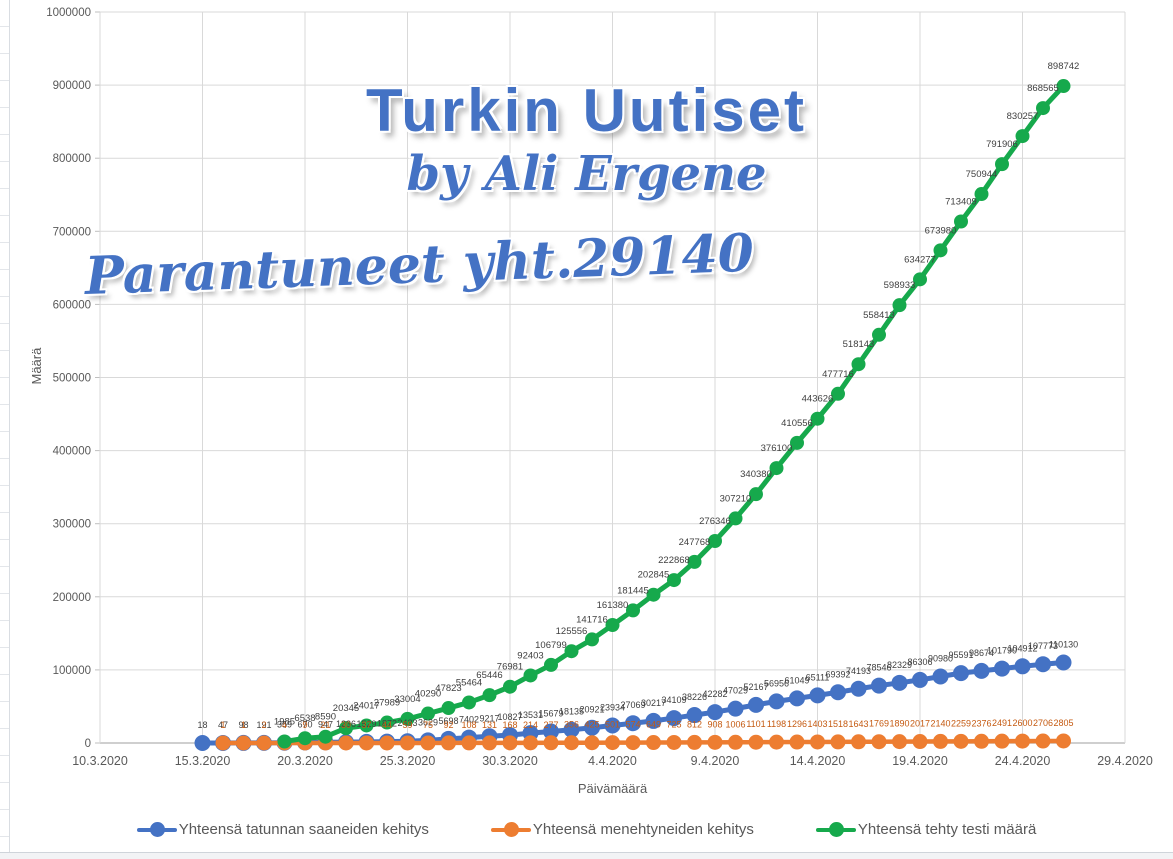  Describe the element at coordinates (612, 708) in the screenshot. I see `data-label-blue: 23934` at that location.